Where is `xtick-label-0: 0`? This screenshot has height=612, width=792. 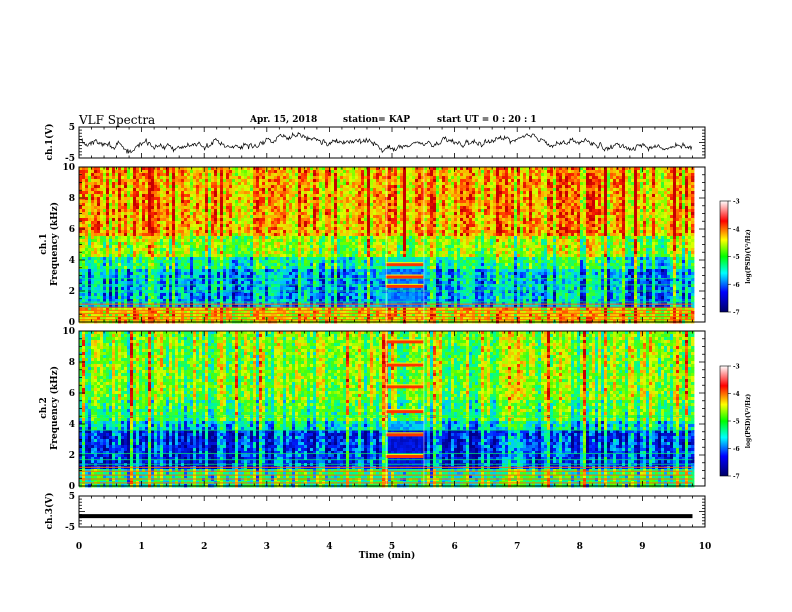
xtick-label-0: 0 is located at coordinates (79, 547).